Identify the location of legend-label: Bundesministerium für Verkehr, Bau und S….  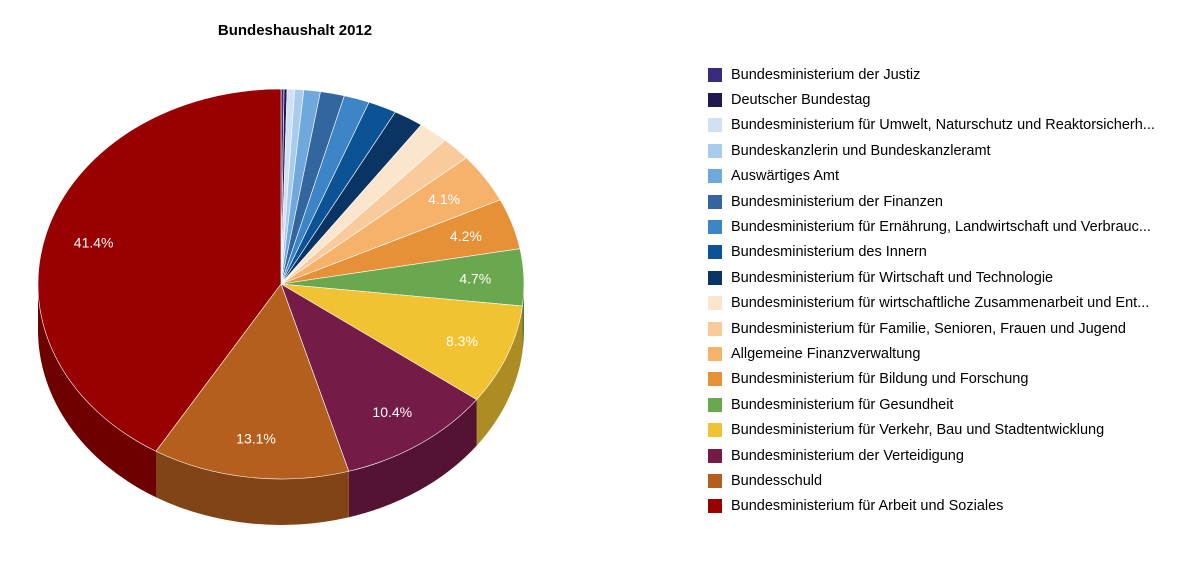
(918, 430).